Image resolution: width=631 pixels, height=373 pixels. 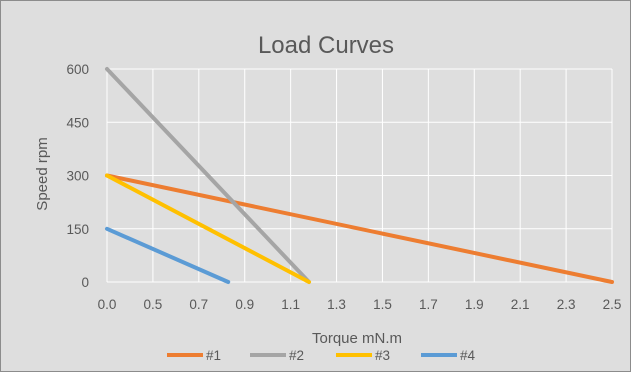 What do you see at coordinates (198, 304) in the screenshot?
I see `x-tick-label: 0.7` at bounding box center [198, 304].